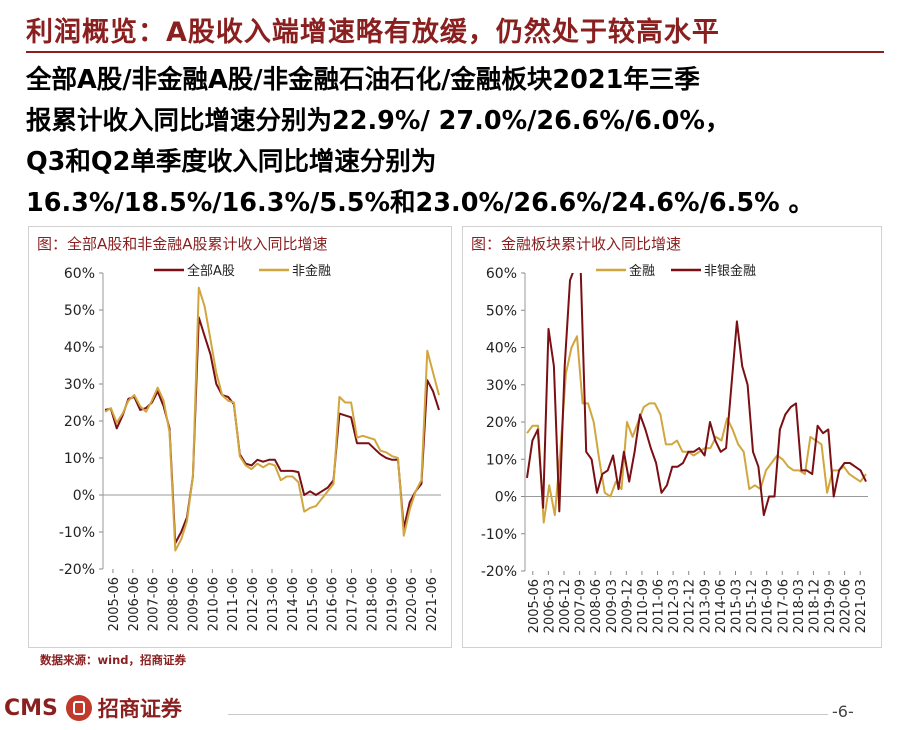 This screenshot has width=902, height=730. What do you see at coordinates (565, 606) in the screenshot?
I see `x-tick-label: 2006-12` at bounding box center [565, 606].